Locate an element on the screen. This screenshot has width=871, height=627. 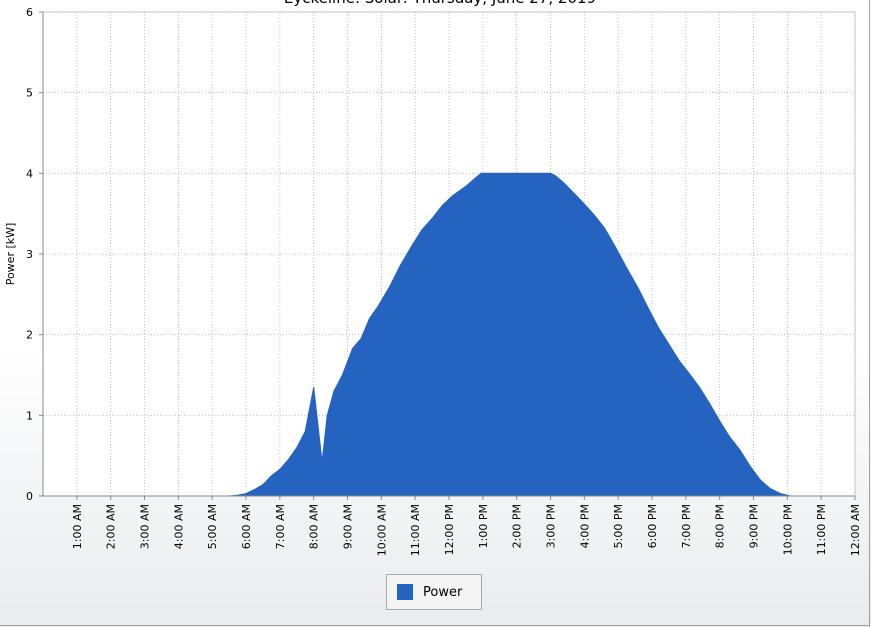
x-tick-label: 12:00 PM is located at coordinates (449, 529).